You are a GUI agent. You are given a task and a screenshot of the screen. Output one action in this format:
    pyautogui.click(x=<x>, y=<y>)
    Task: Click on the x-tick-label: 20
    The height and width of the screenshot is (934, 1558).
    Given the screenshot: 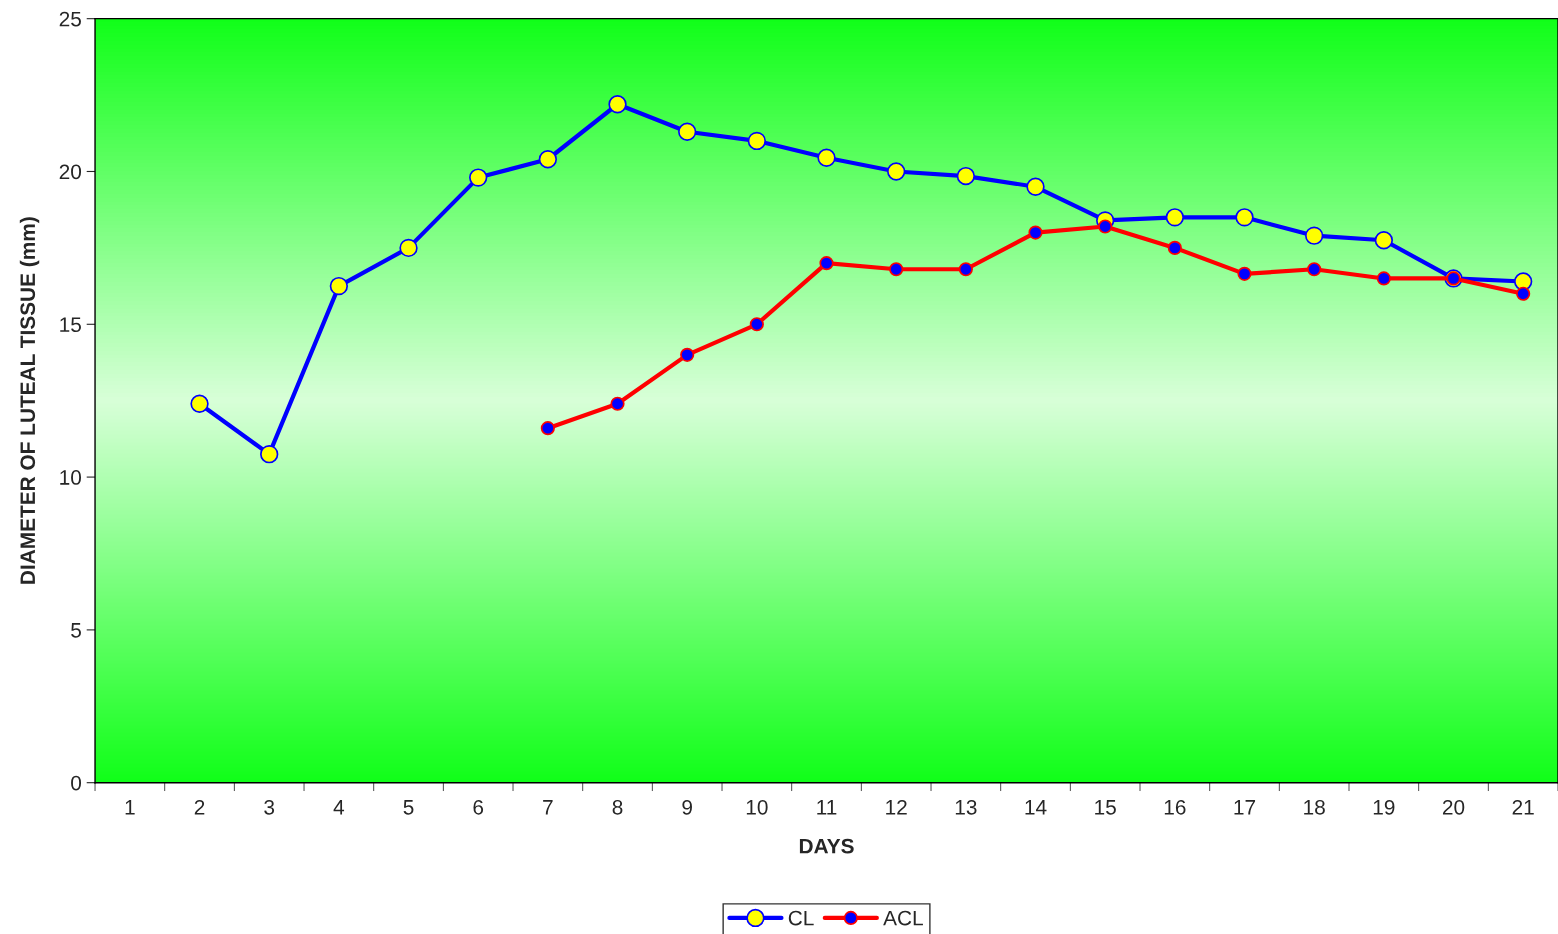 What is the action you would take?
    pyautogui.click(x=1453, y=807)
    